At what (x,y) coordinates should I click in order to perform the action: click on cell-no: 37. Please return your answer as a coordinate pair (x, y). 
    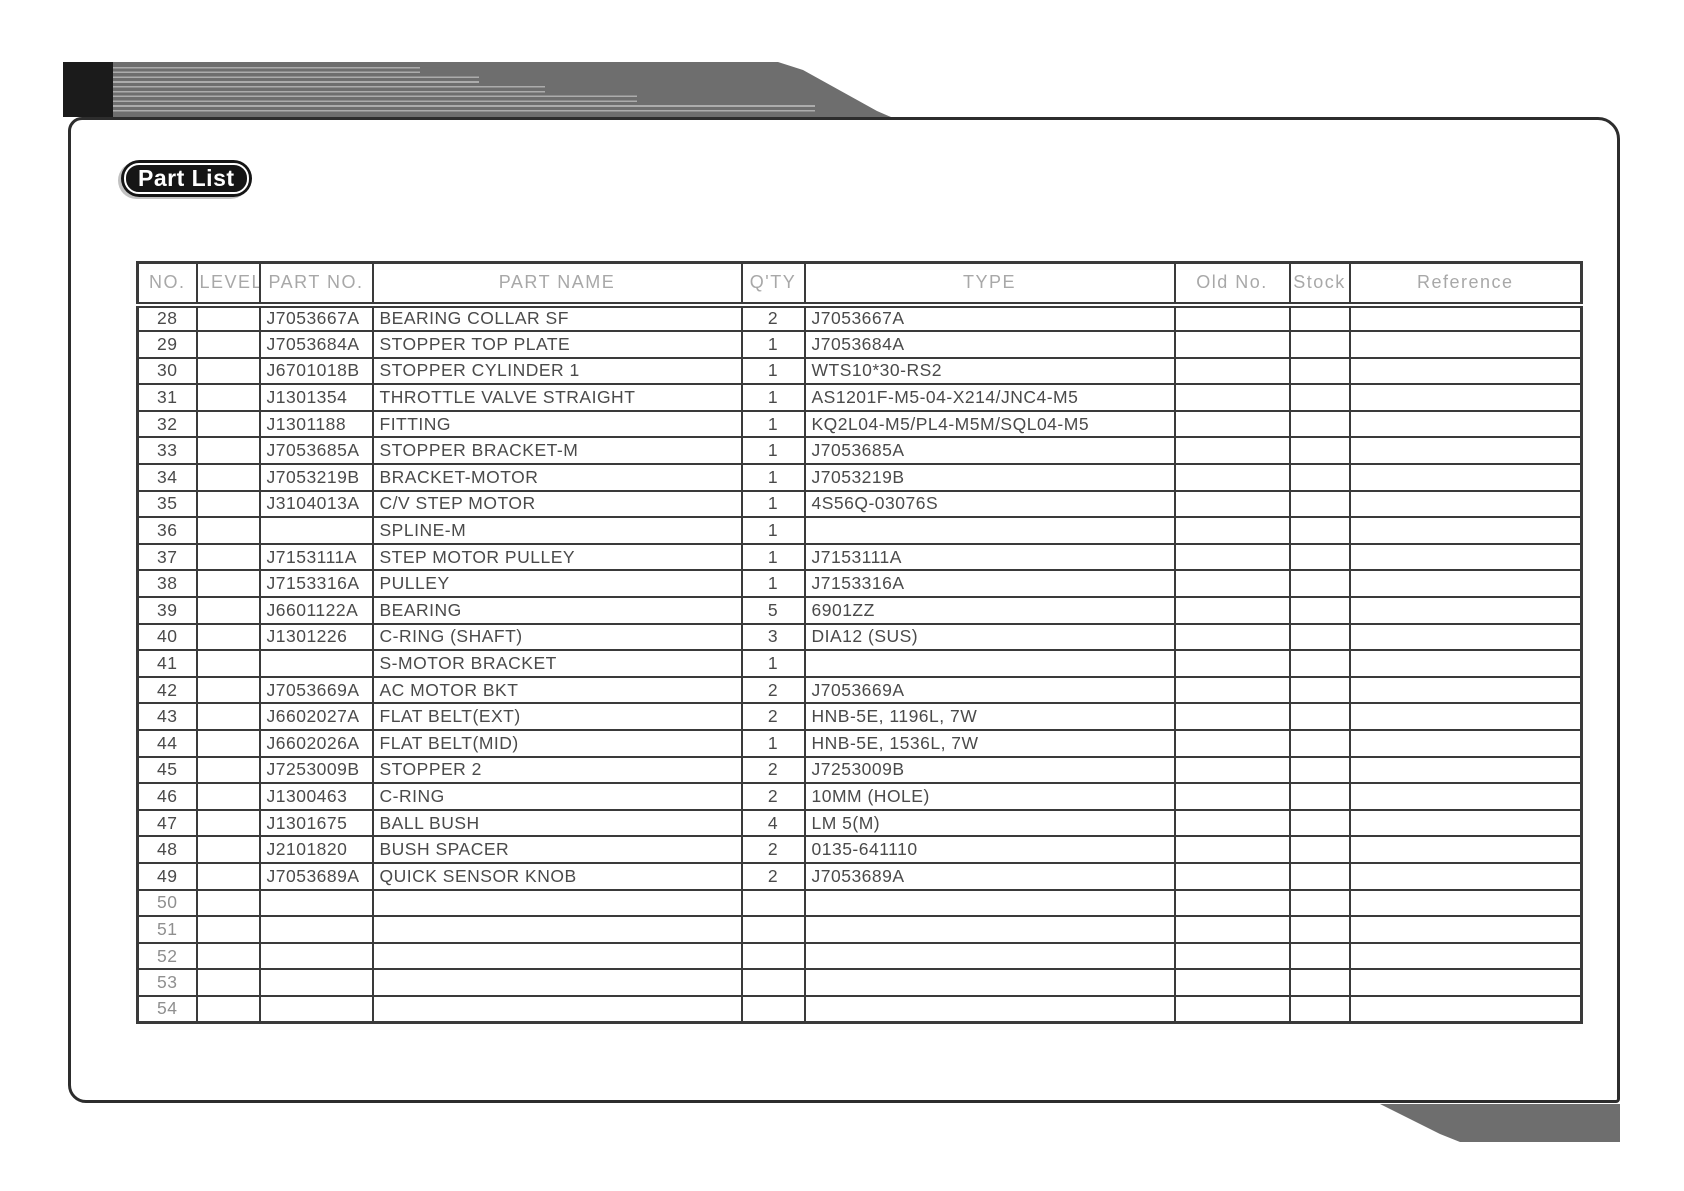
    Looking at the image, I should click on (167, 557).